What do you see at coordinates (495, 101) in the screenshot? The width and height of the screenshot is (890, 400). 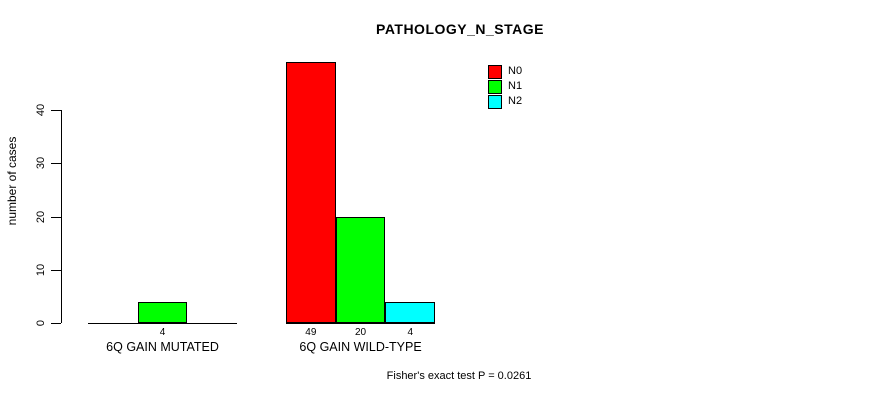 I see `legend-swatch-n2` at bounding box center [495, 101].